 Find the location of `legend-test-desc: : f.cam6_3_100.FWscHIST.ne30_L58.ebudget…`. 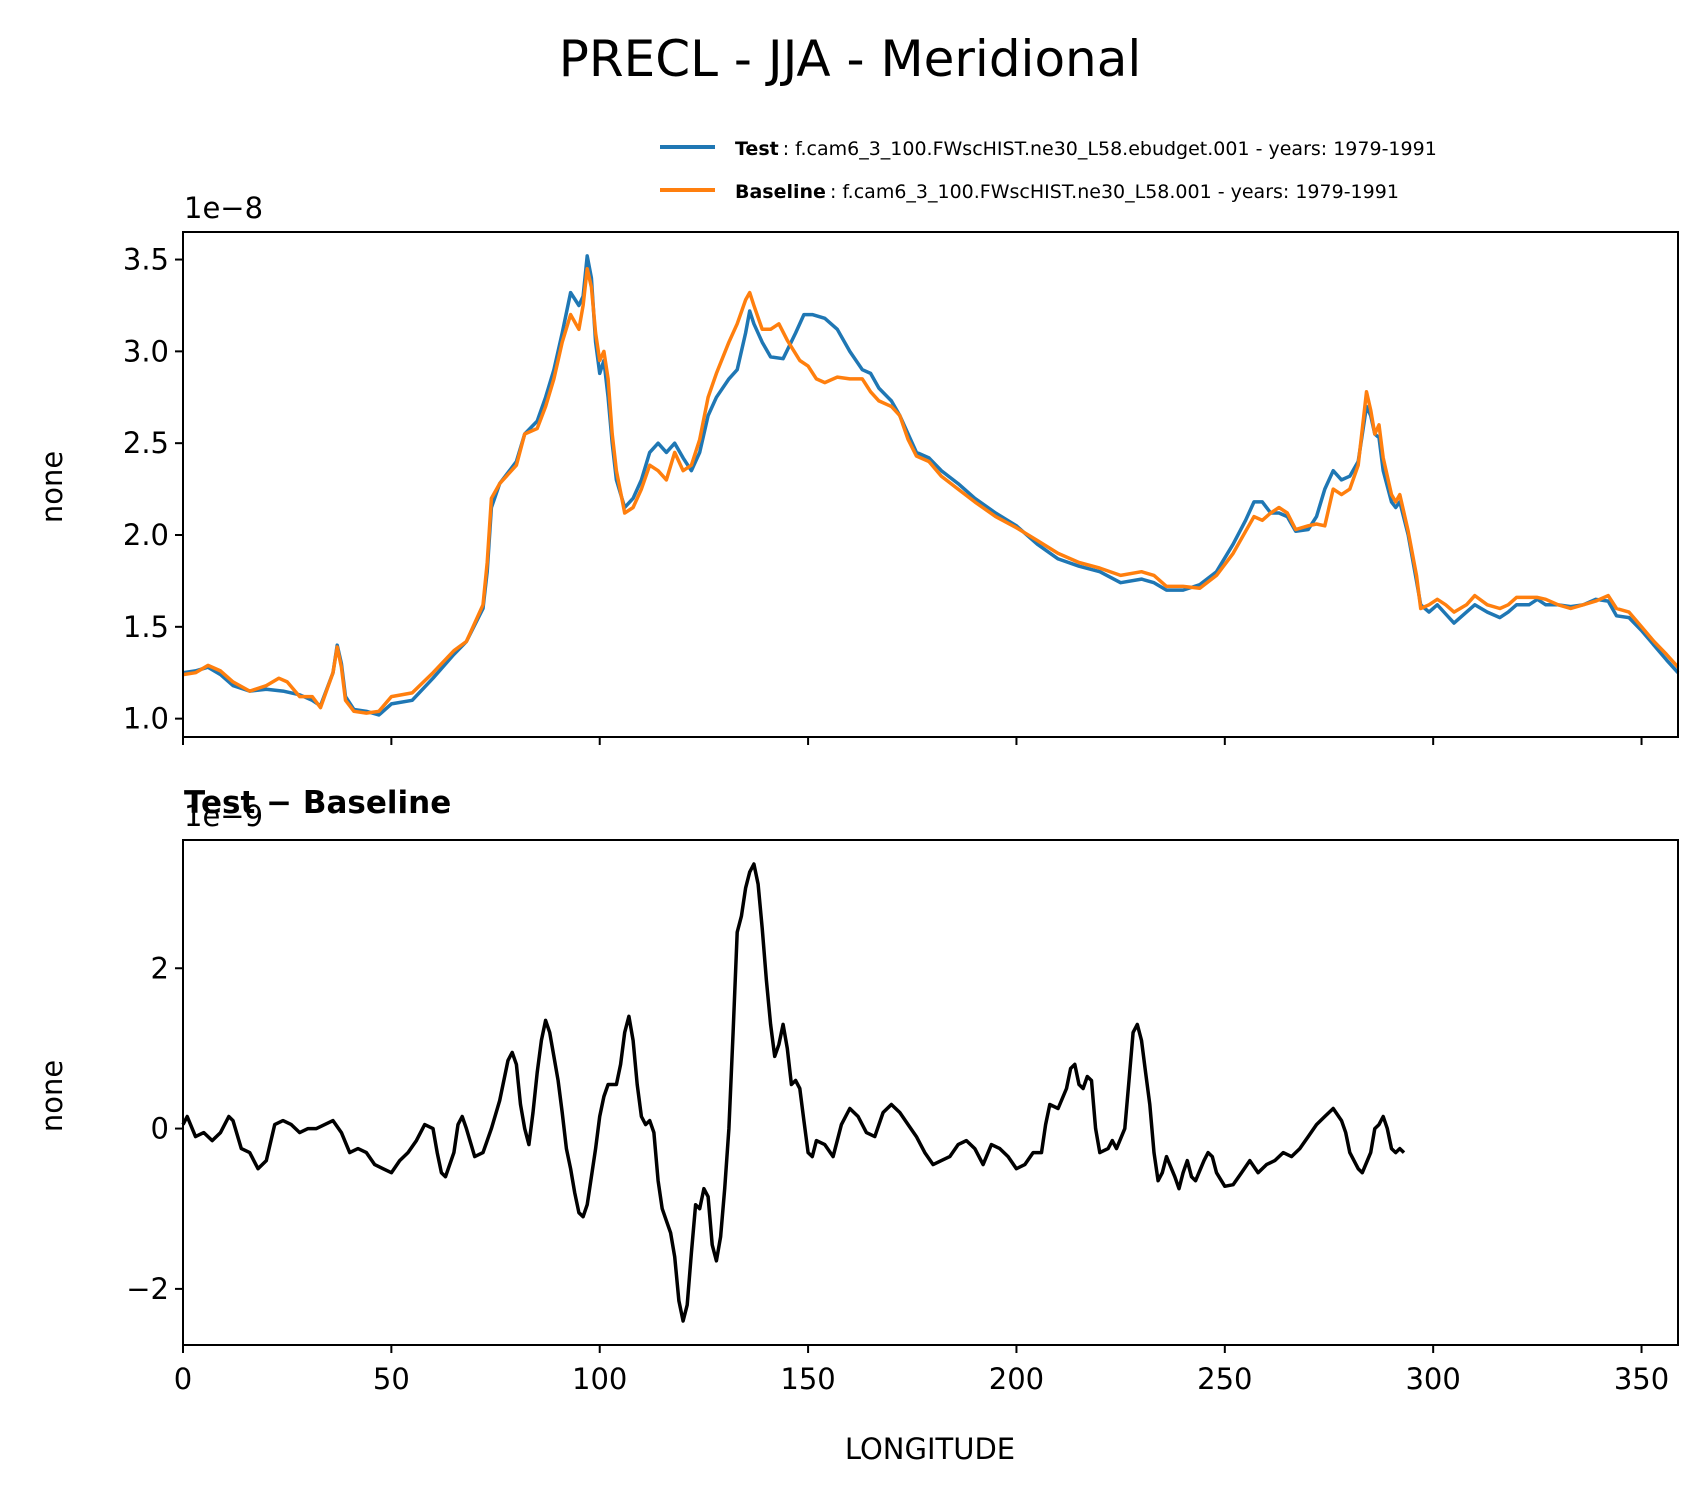

legend-test-desc: : f.cam6_3_100.FWscHIST.ne30_L58.ebudget… is located at coordinates (1110, 149).